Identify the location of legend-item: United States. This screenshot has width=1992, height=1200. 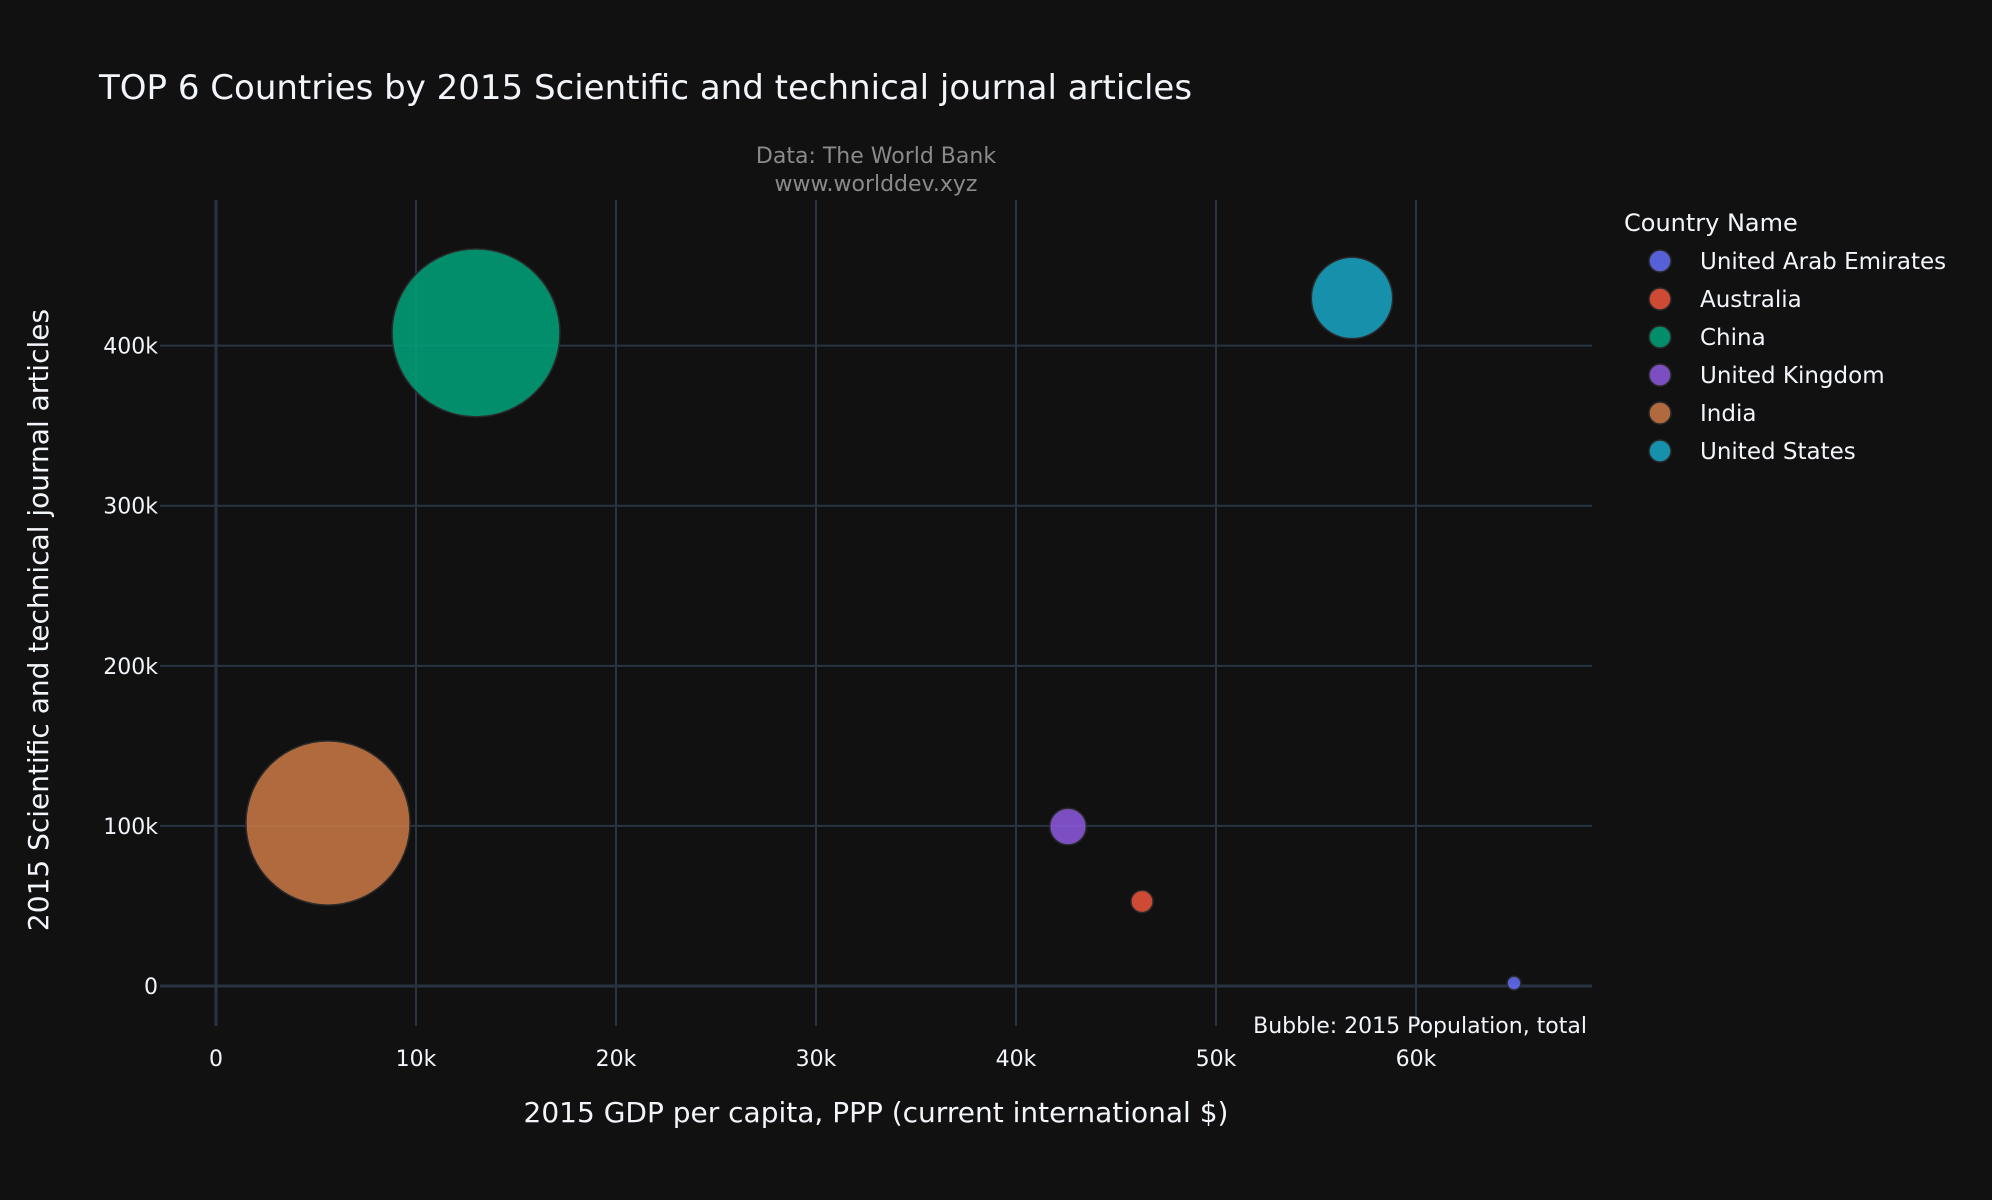
(1752, 452).